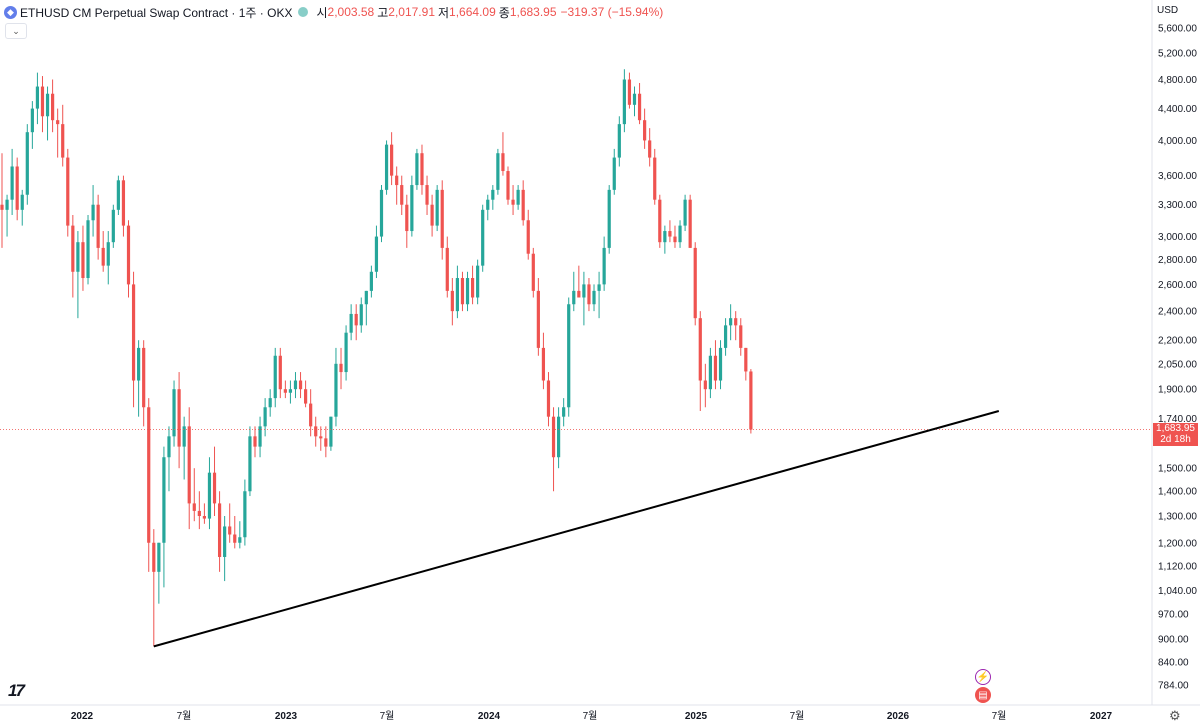 This screenshot has height=725, width=1200. What do you see at coordinates (1175, 715) in the screenshot?
I see `gear-icon: ⚙` at bounding box center [1175, 715].